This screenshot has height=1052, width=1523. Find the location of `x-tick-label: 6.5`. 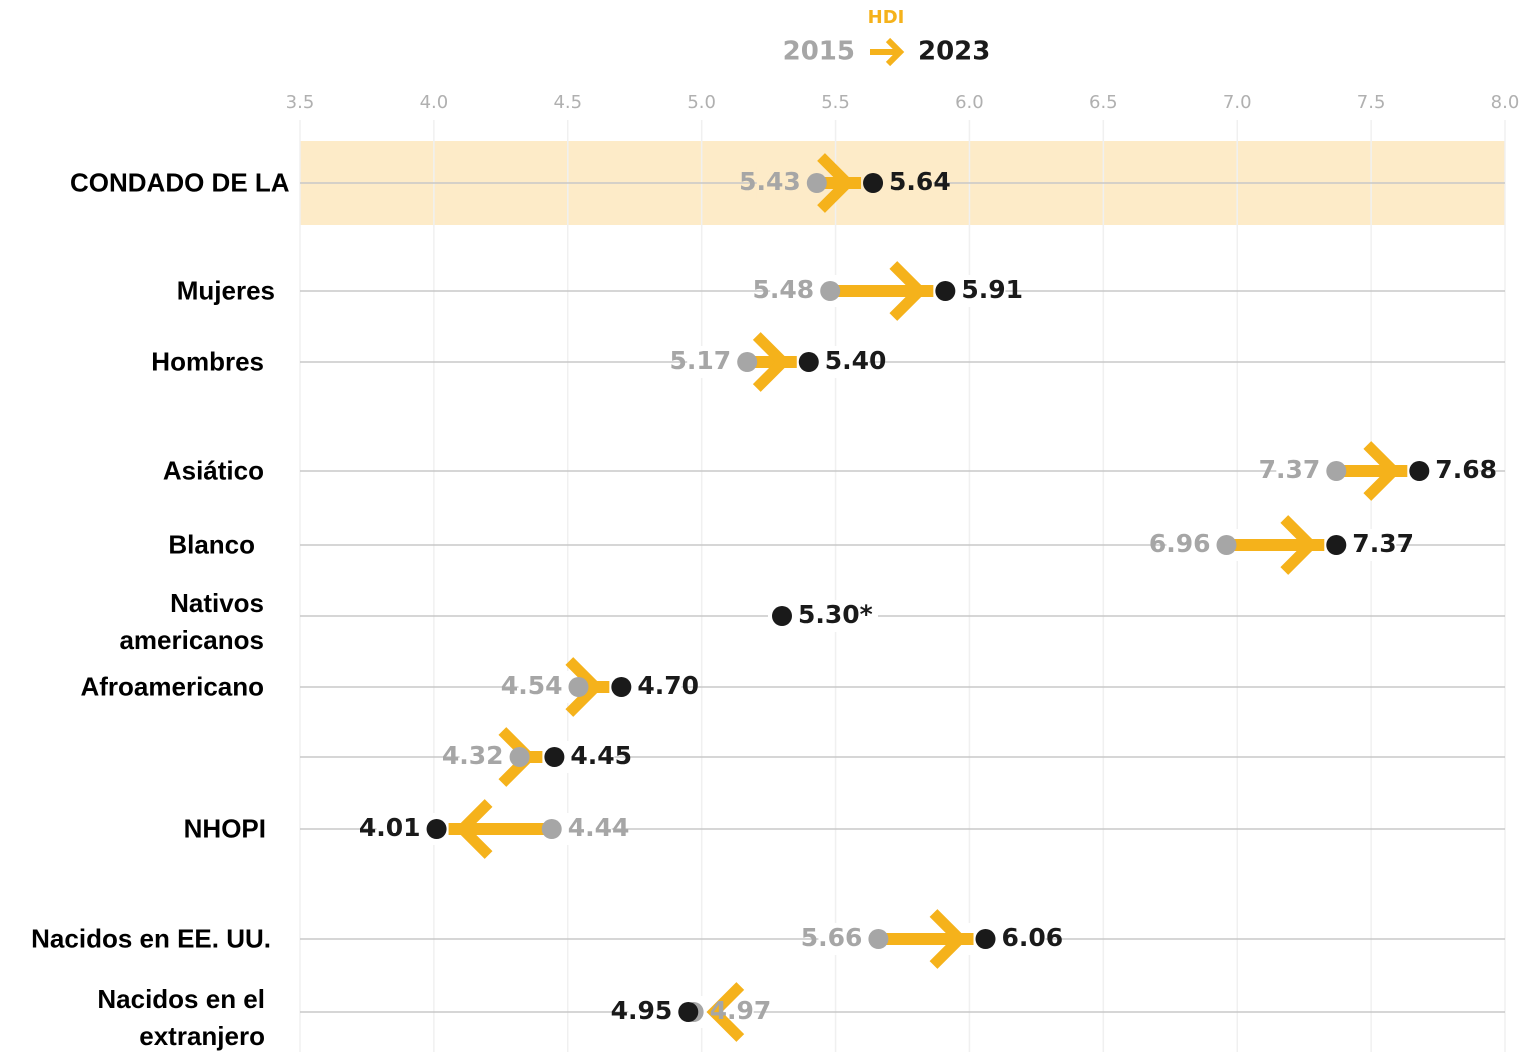

x-tick-label: 6.5 is located at coordinates (1103, 102).